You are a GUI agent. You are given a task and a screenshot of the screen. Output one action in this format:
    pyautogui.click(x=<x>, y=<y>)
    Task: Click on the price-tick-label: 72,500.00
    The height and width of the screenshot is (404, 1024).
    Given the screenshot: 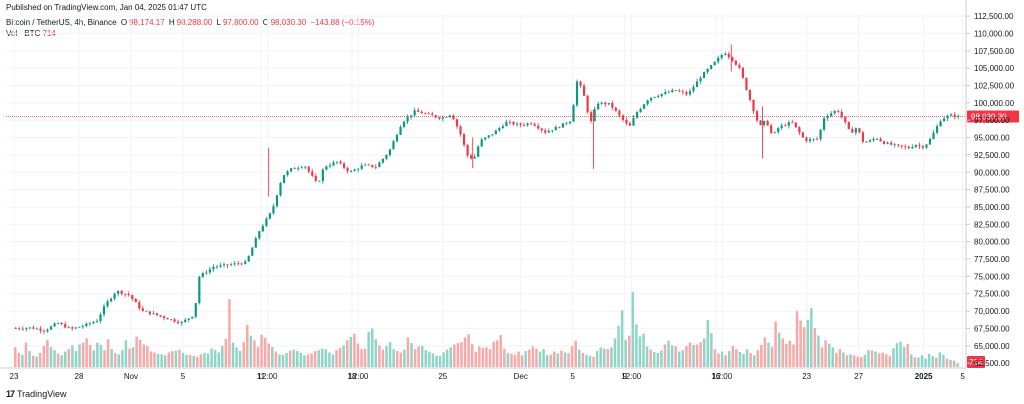 What is the action you would take?
    pyautogui.click(x=992, y=294)
    